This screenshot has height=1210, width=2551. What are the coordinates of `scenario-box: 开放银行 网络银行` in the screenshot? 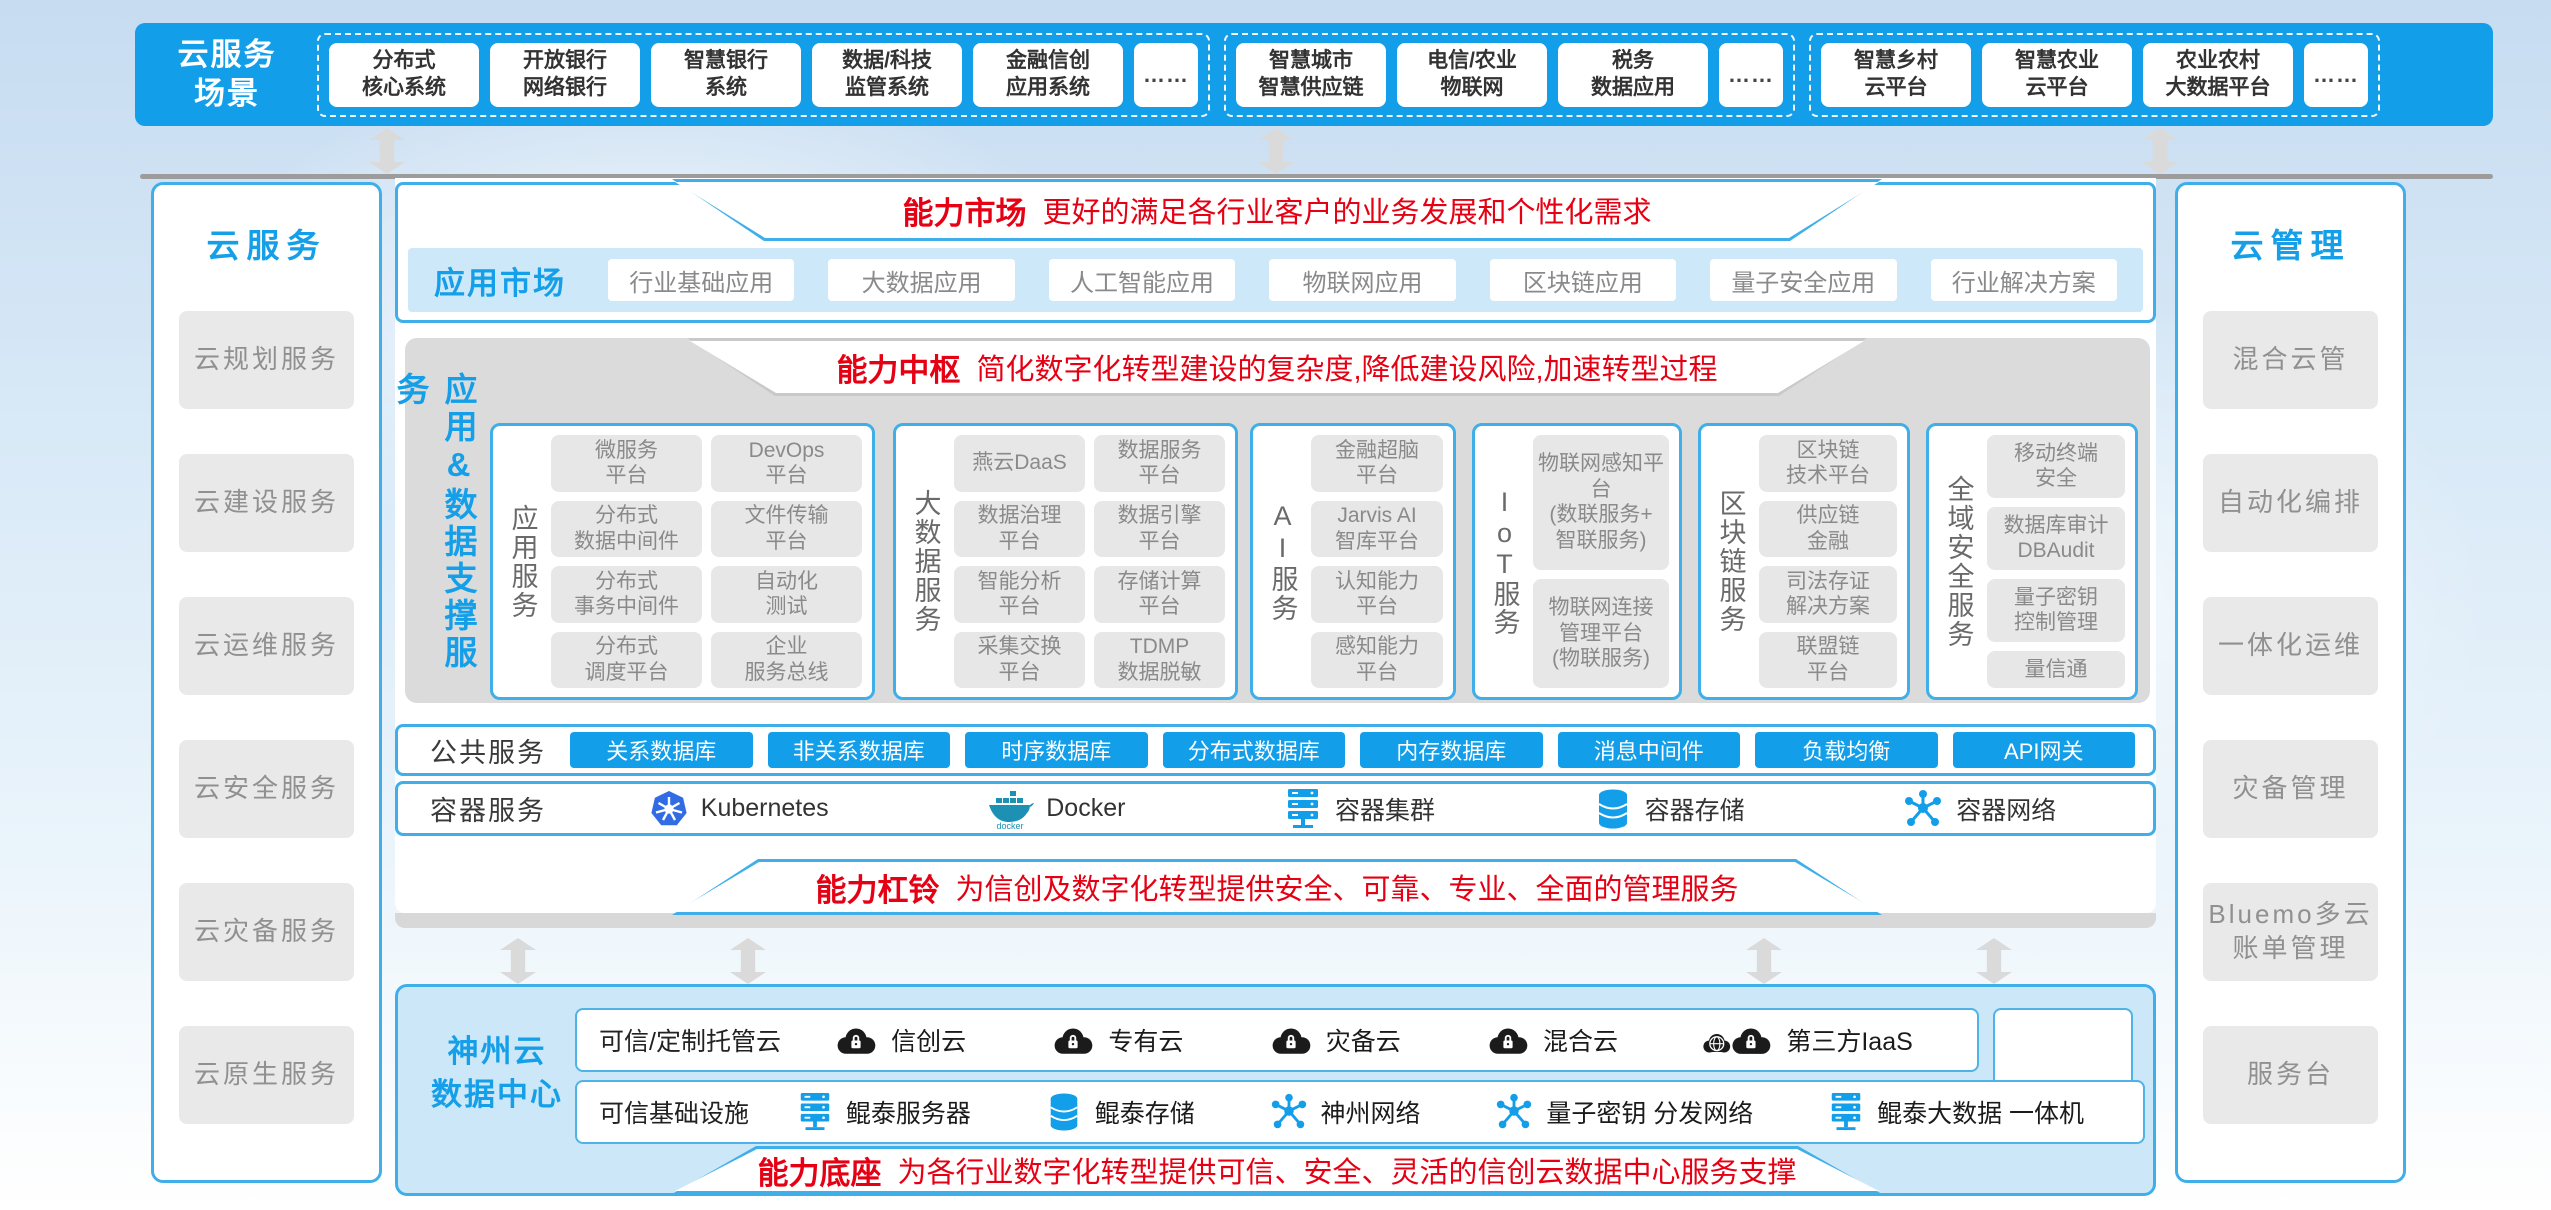 It's located at (565, 74).